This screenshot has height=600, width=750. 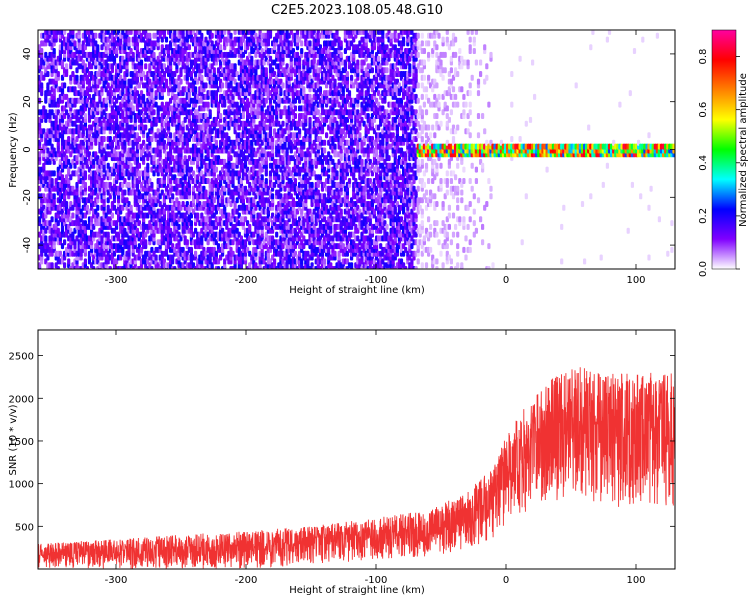 I want to click on figure-title: C2E5.2023.108.05.48.G10, so click(x=357, y=10).